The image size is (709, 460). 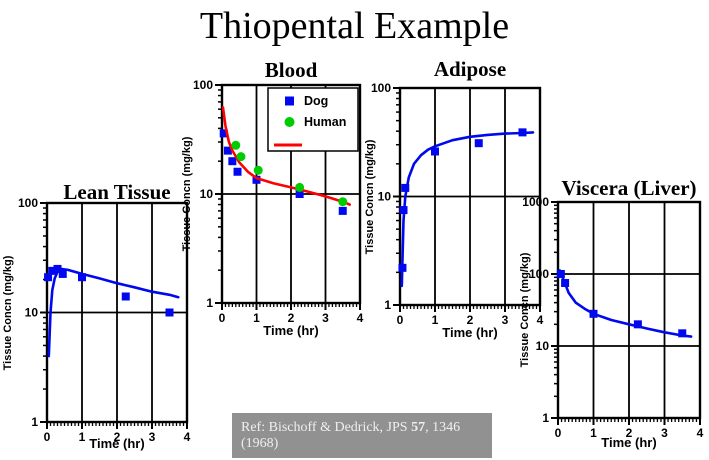 I want to click on viscera-liver-plot-border, so click(x=629, y=310).